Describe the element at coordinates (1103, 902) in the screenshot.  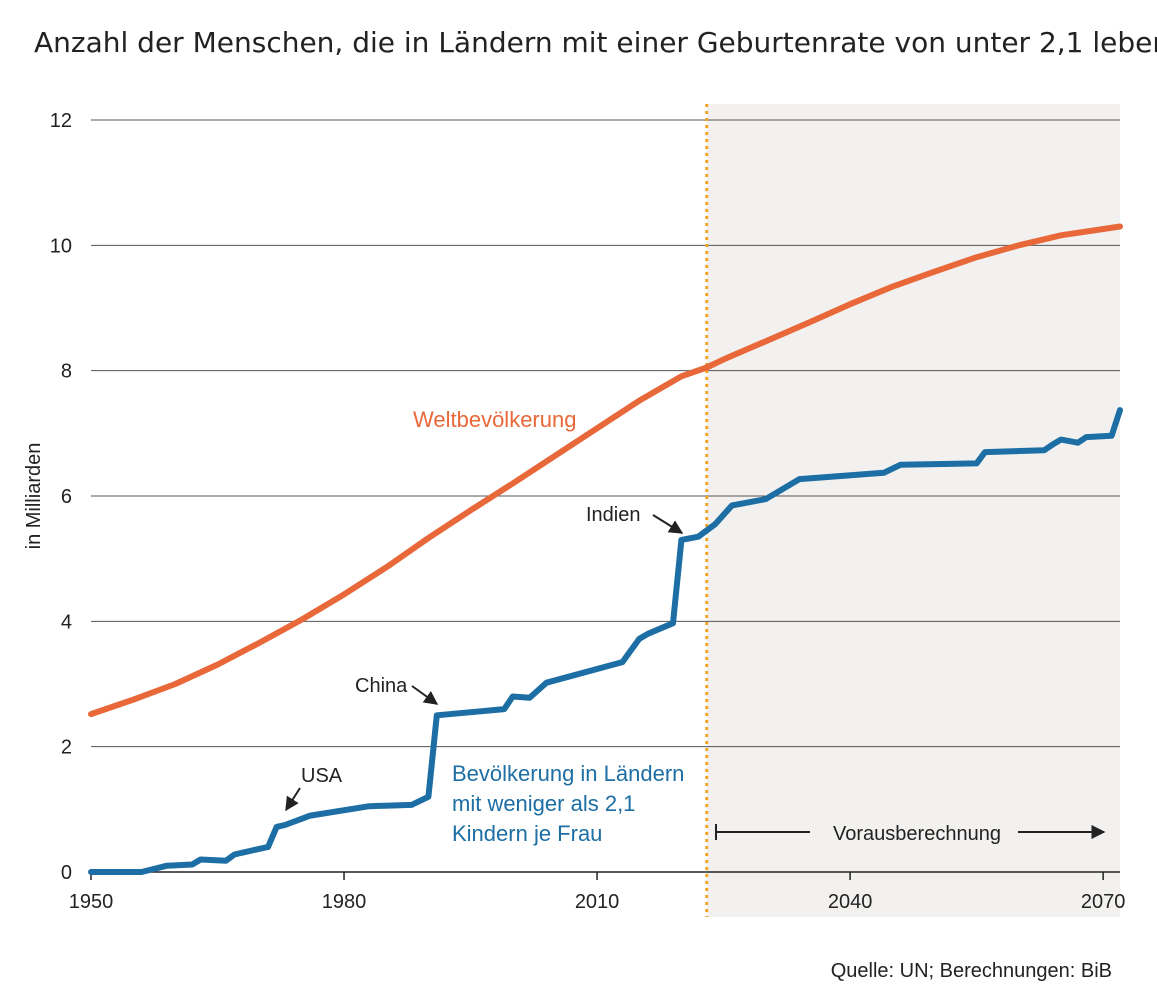
I see `x-tick-label: 2070` at that location.